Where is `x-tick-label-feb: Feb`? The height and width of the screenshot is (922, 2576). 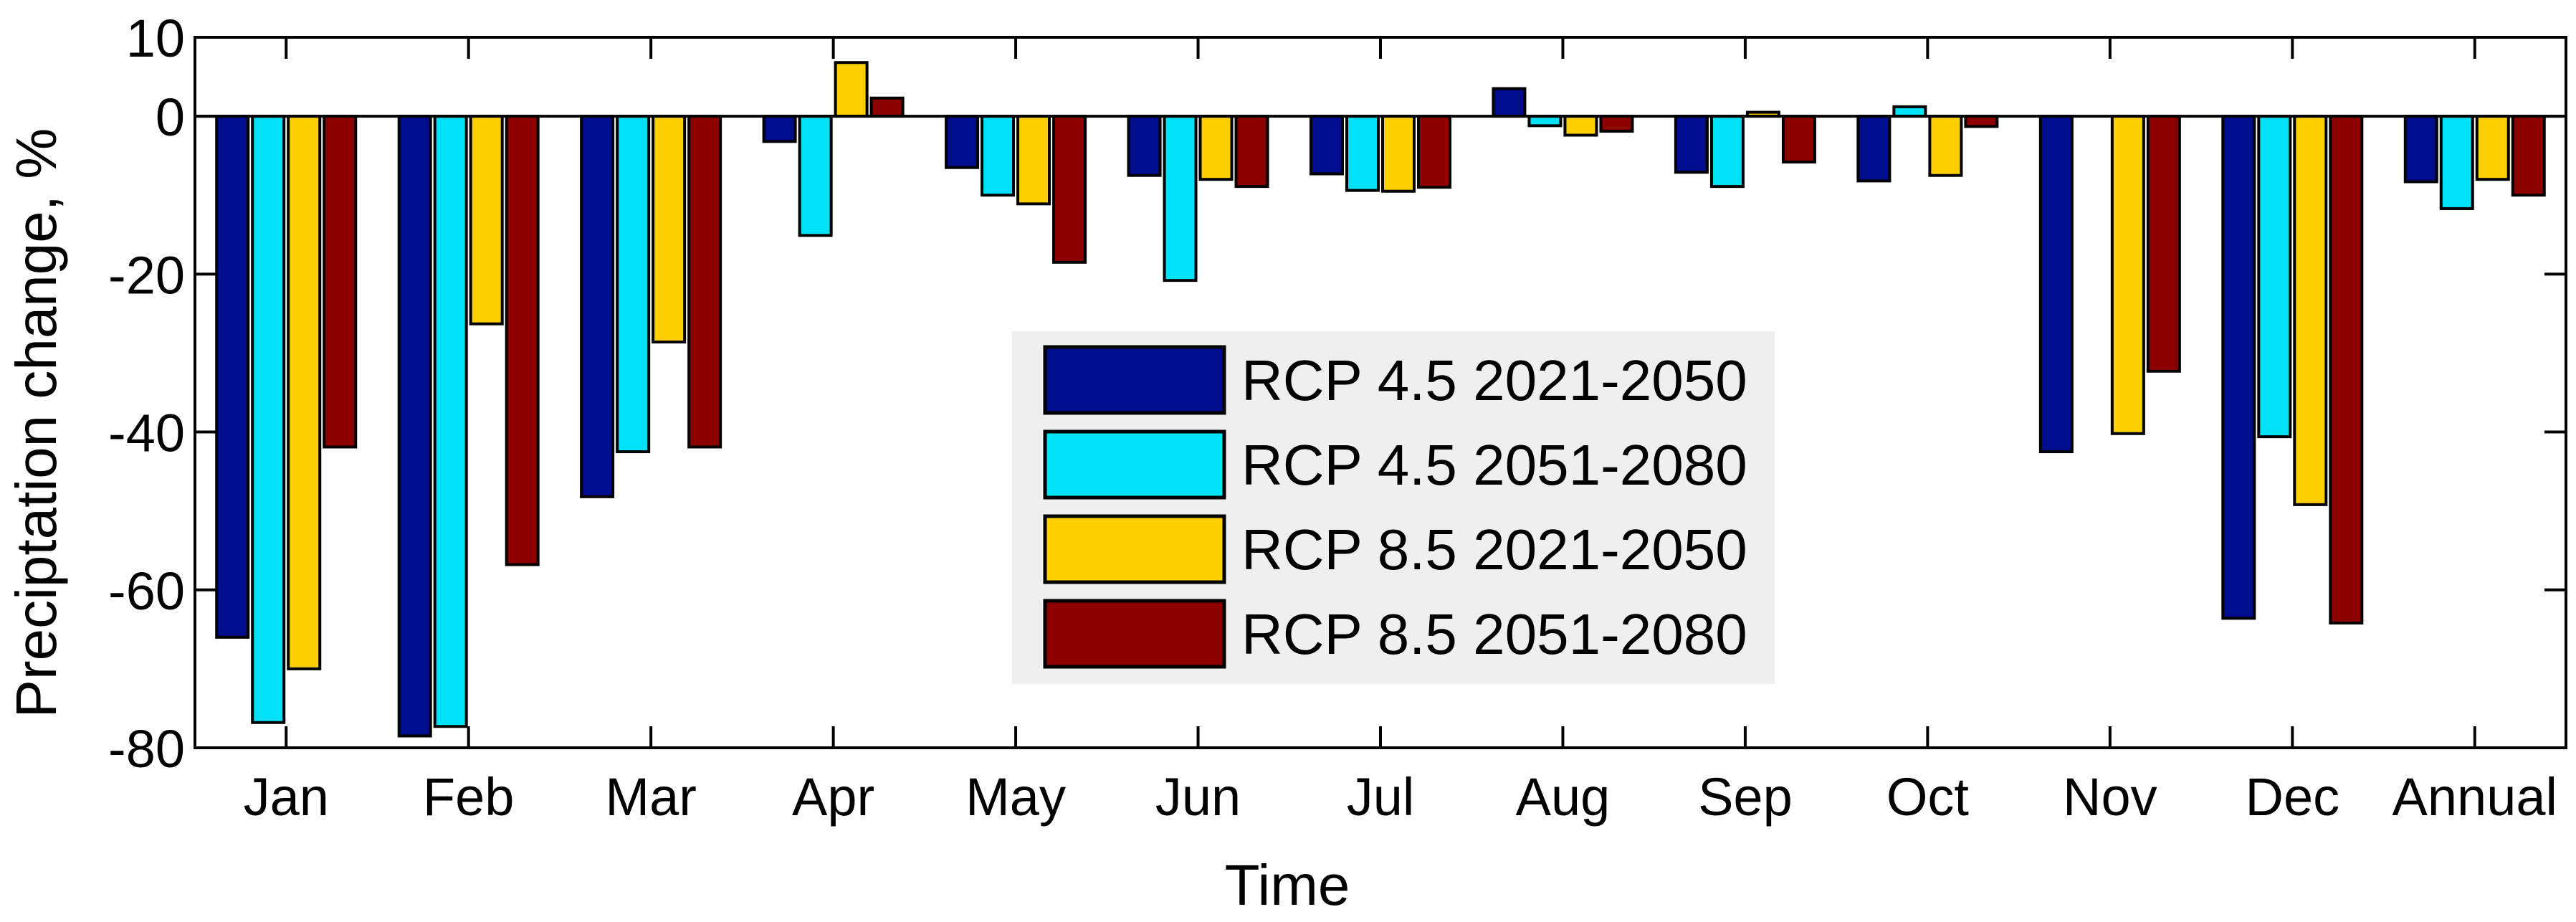 x-tick-label-feb: Feb is located at coordinates (469, 797).